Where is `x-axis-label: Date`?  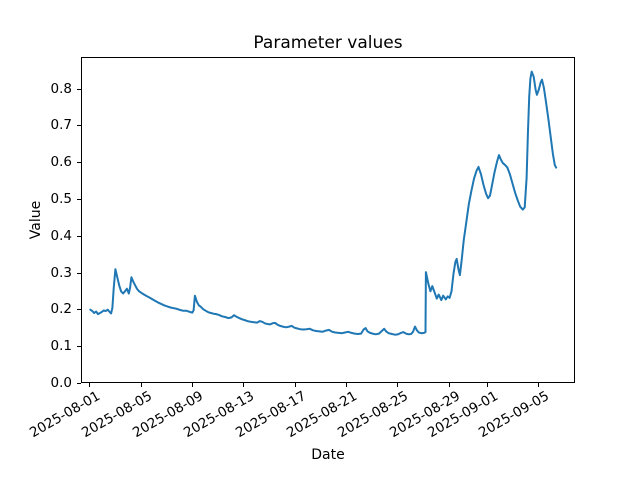 x-axis-label: Date is located at coordinates (328, 455).